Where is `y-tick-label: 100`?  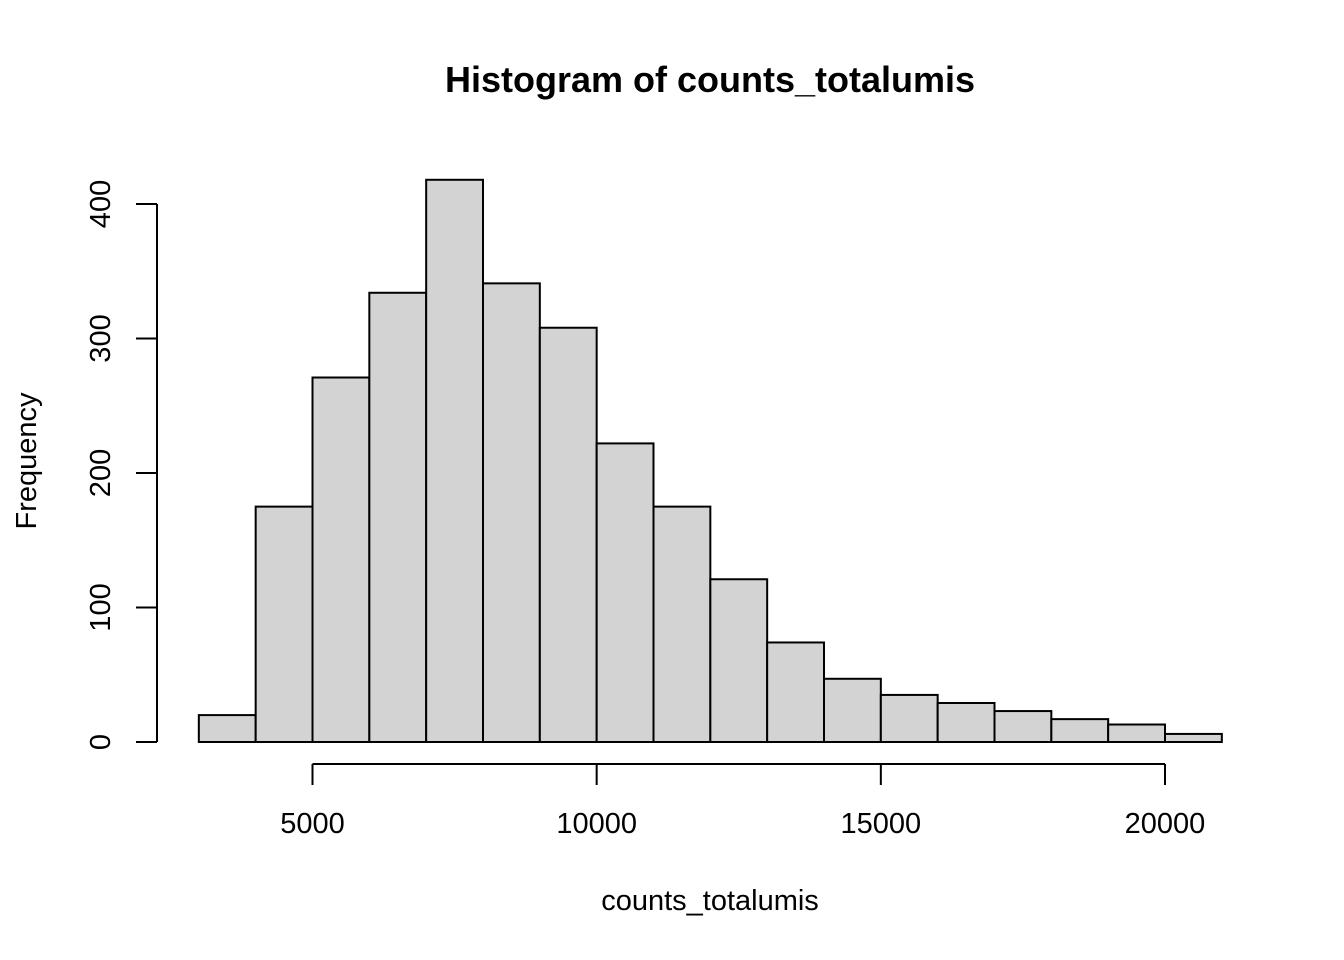 y-tick-label: 100 is located at coordinates (101, 607).